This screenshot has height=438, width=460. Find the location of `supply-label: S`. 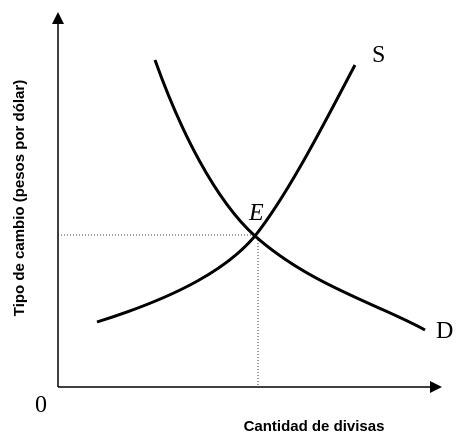

supply-label: S is located at coordinates (378, 55).